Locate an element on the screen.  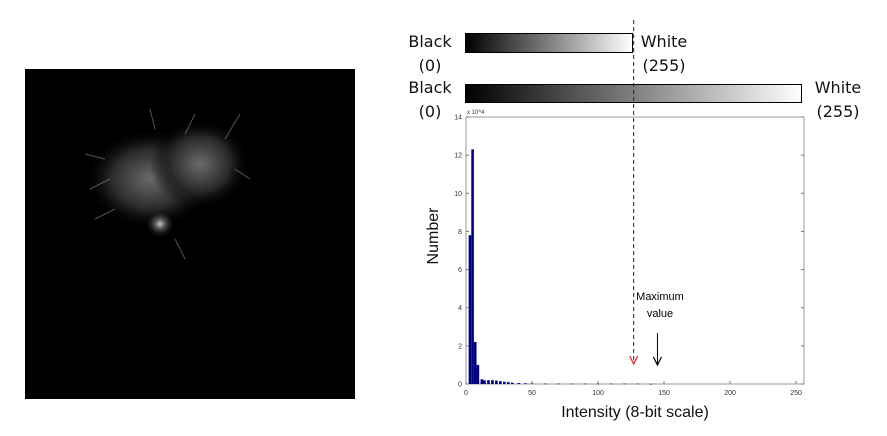
x-tick-label: 200 is located at coordinates (730, 393).